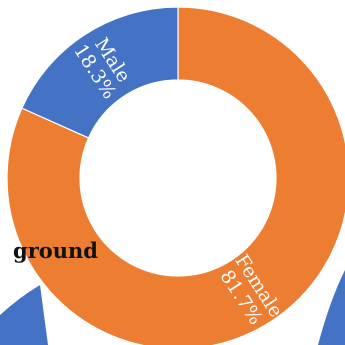  What do you see at coordinates (24, 315) in the screenshot?
I see `background-blue-shape-left` at bounding box center [24, 315].